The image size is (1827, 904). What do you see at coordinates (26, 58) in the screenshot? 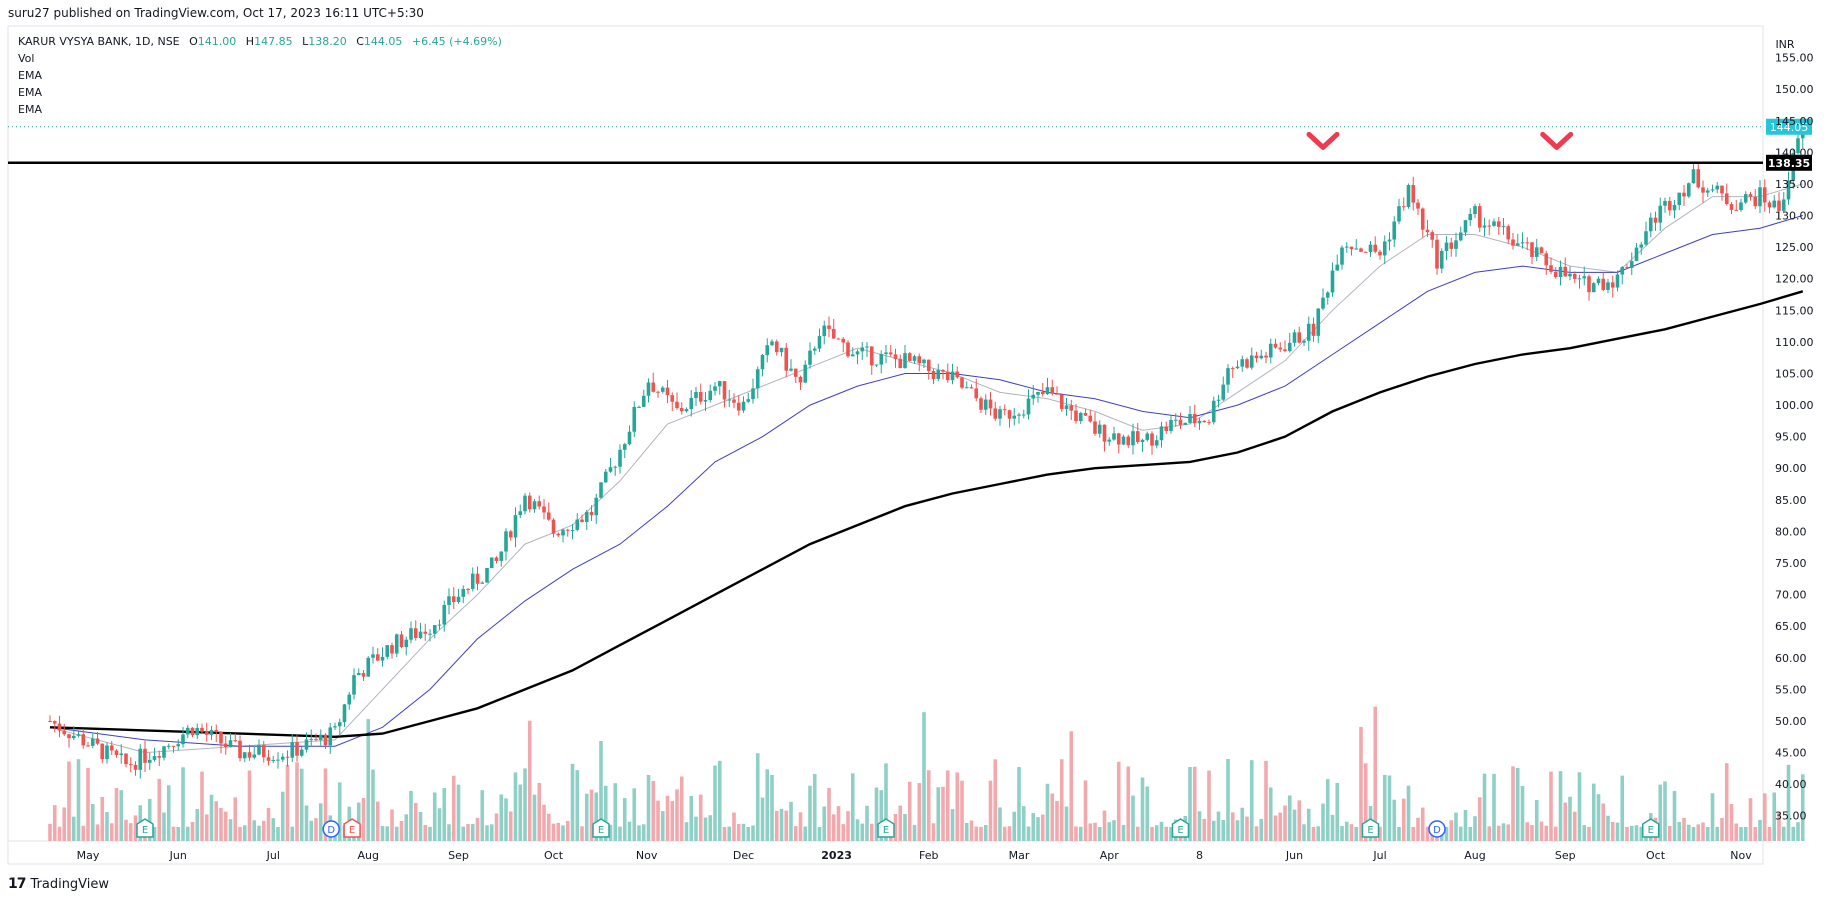
I see `legend-indicator-vol: Vol` at bounding box center [26, 58].